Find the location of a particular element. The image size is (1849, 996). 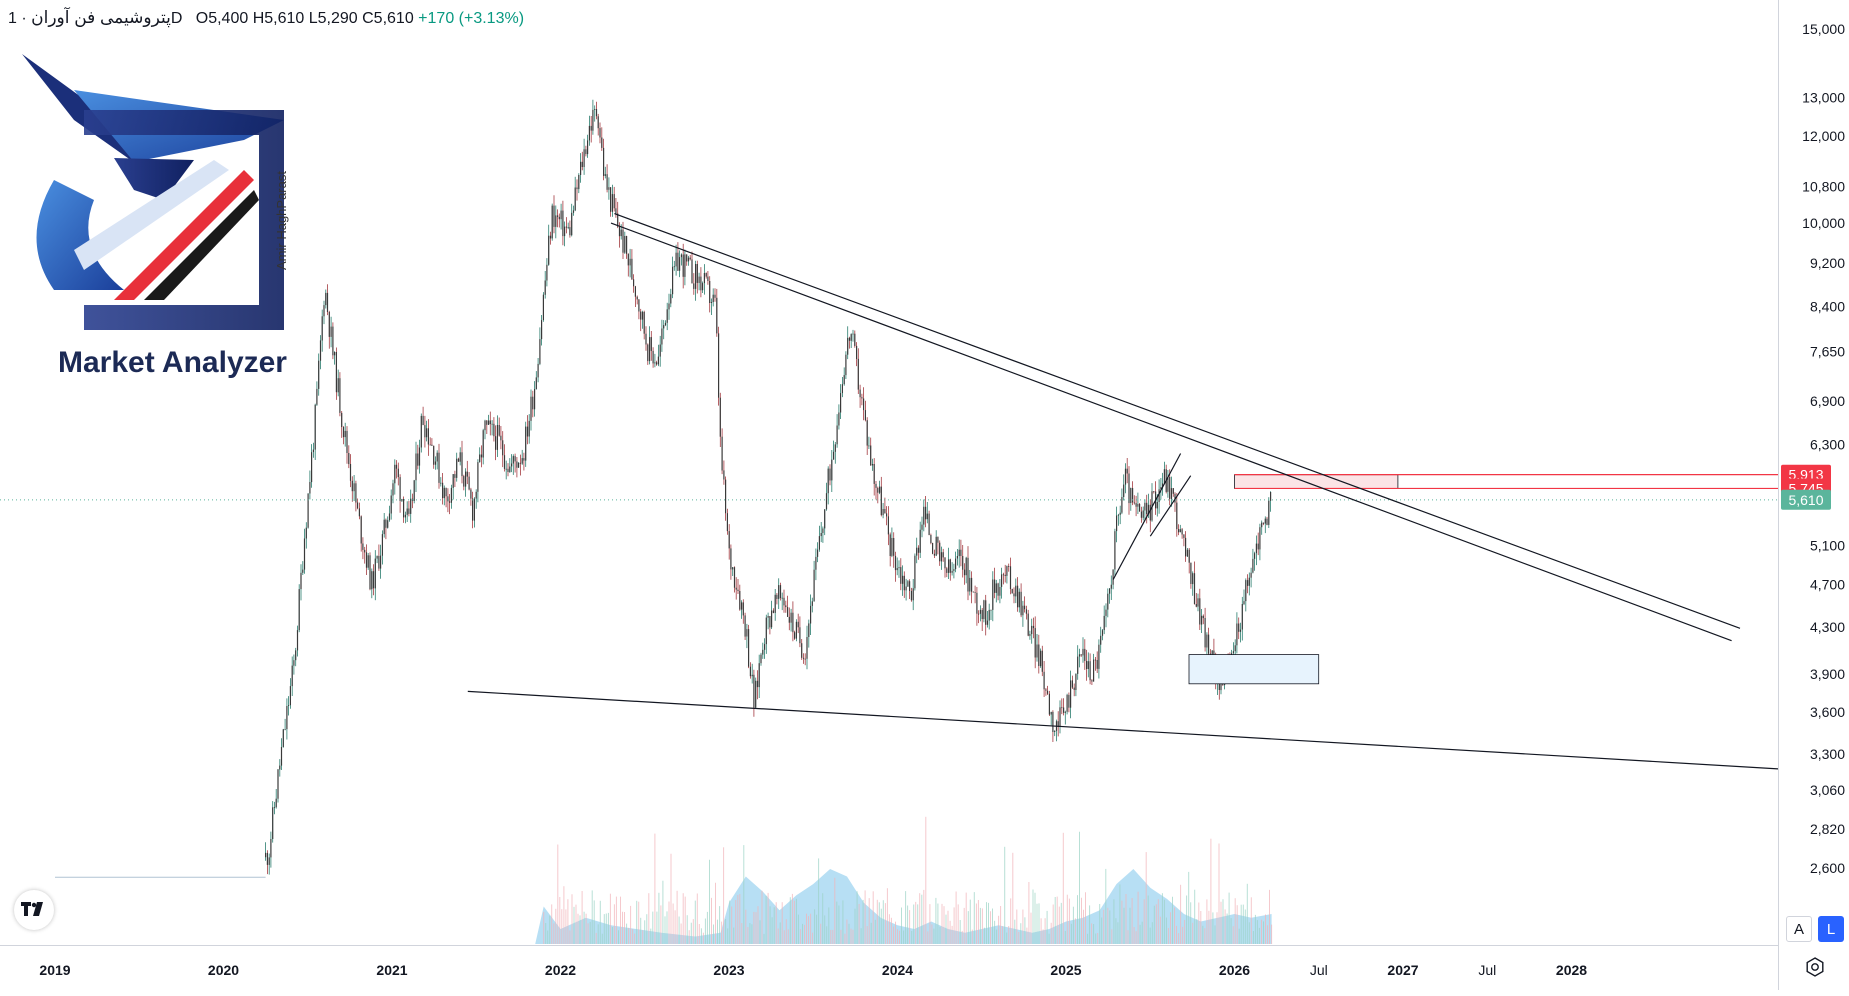

time-tick-label: Jul is located at coordinates (1487, 970).